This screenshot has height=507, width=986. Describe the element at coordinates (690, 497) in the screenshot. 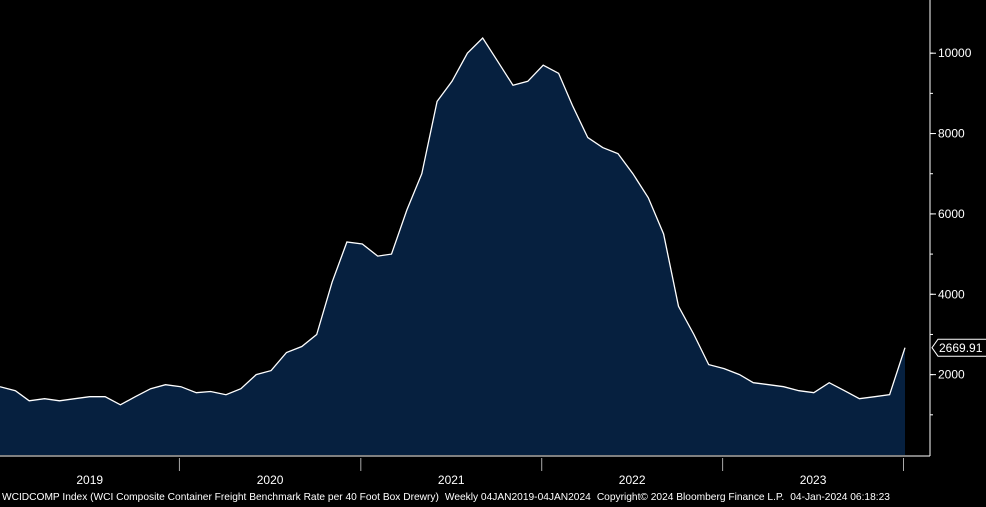

I see `footer-copyright: Copyright© 2024 Bloomberg Finance L.P.` at that location.